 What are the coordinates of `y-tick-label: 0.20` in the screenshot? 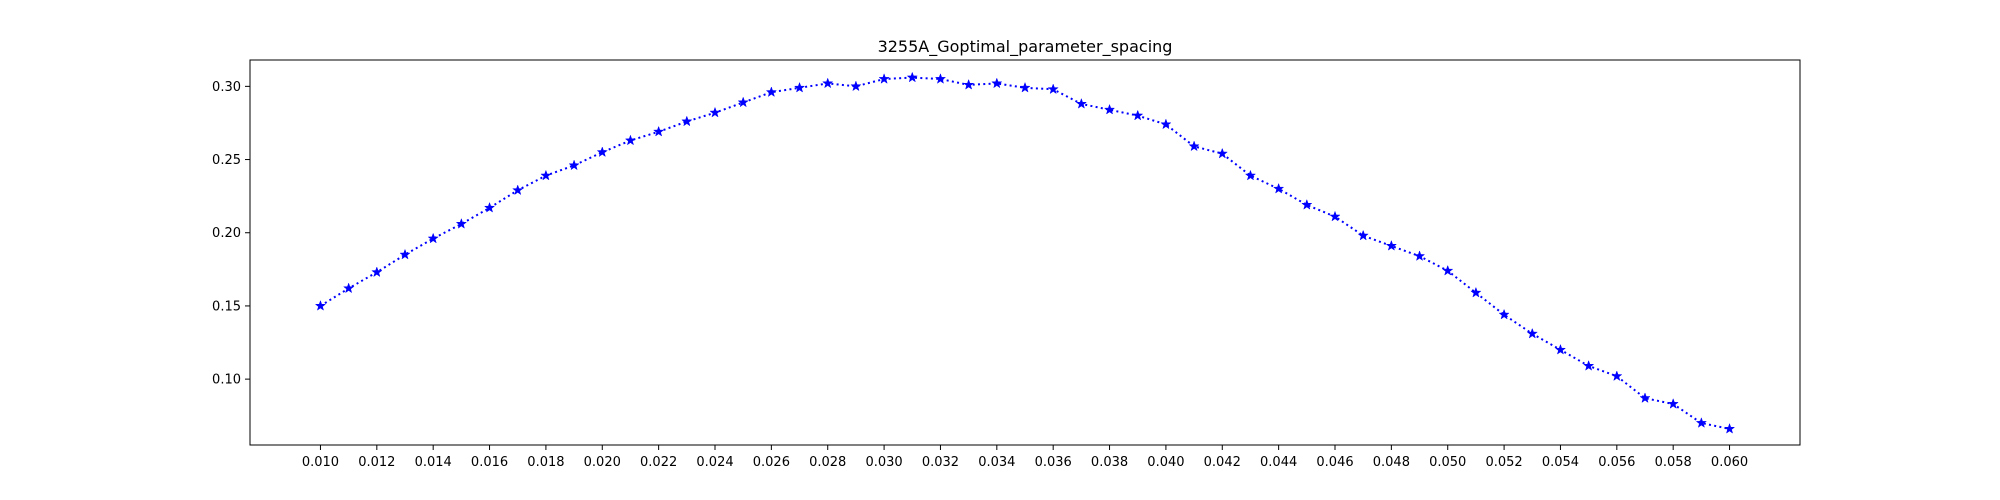 It's located at (226, 233).